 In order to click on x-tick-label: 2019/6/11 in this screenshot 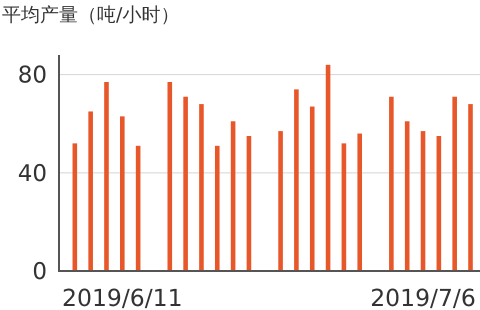, I will do `click(122, 297)`.